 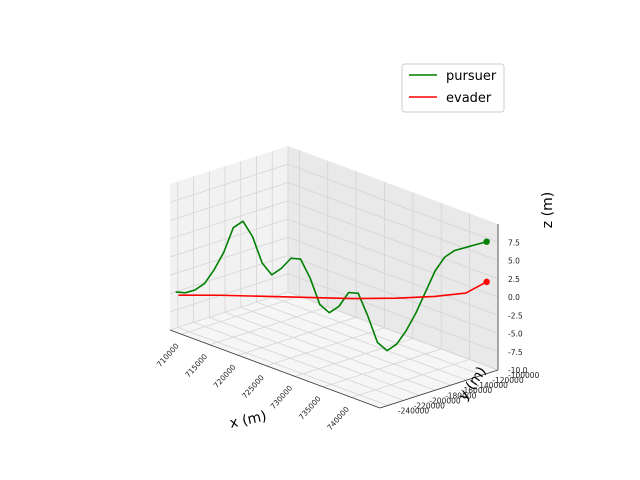 What do you see at coordinates (281, 397) in the screenshot?
I see `x-tick-label: 730000` at bounding box center [281, 397].